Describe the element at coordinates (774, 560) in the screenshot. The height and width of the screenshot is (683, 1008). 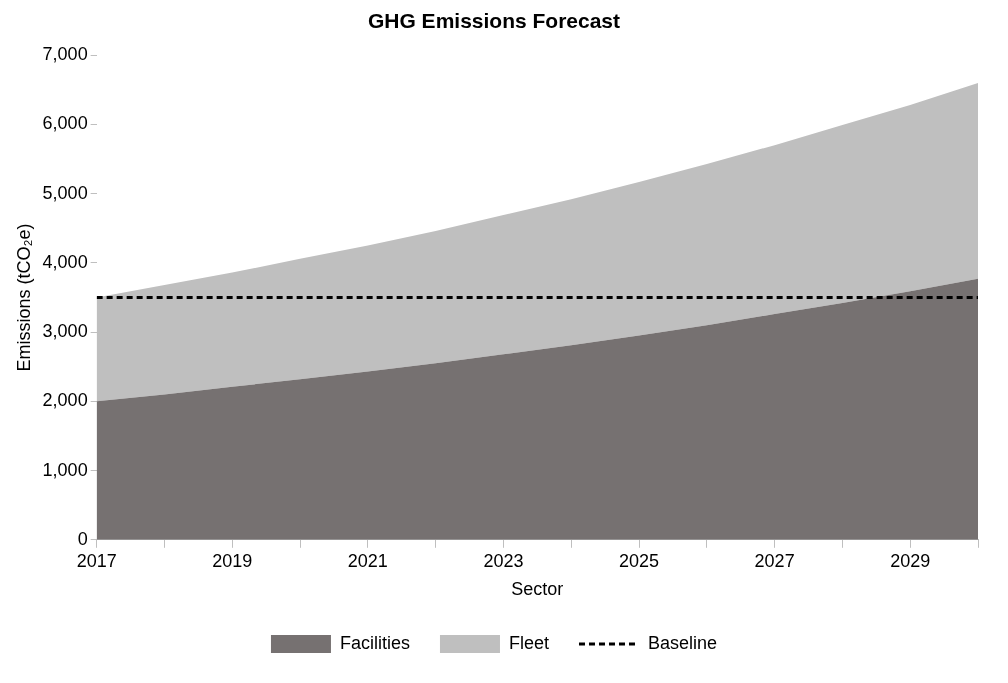
I see `x-tick-label: 2027` at that location.